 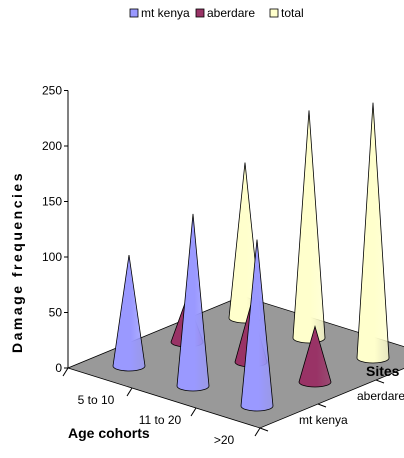 What do you see at coordinates (292, 13) in the screenshot?
I see `legend-label: total` at bounding box center [292, 13].